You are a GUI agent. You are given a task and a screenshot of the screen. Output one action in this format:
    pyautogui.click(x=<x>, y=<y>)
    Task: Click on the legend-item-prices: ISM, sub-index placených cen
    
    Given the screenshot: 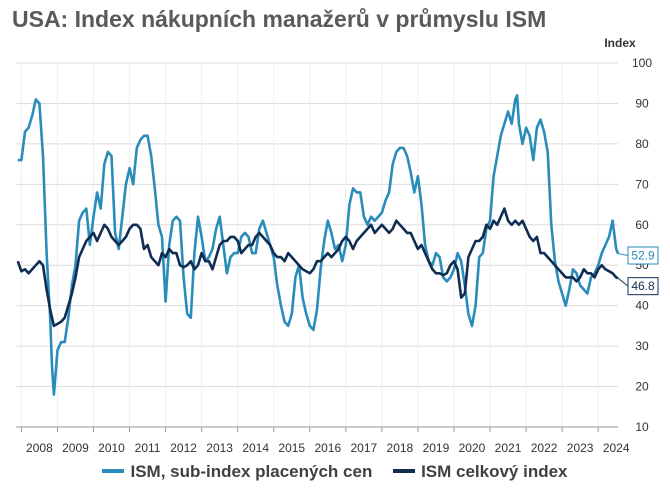 What is the action you would take?
    pyautogui.click(x=237, y=472)
    